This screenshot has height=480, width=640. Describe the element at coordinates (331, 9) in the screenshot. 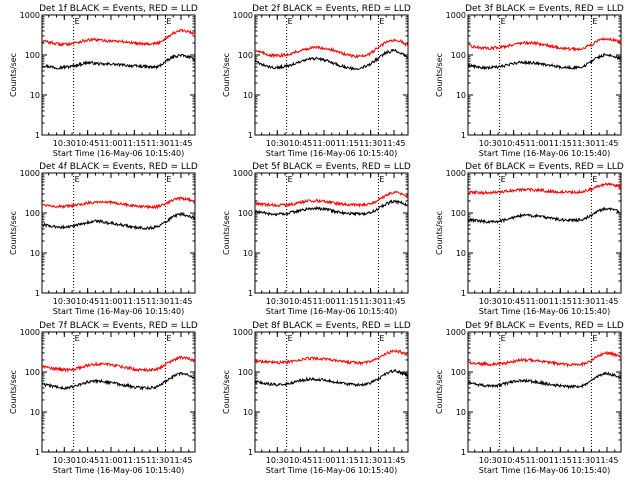

I see `panel-title: Det 2f BLACK = Events, RED = LLD` at that location.